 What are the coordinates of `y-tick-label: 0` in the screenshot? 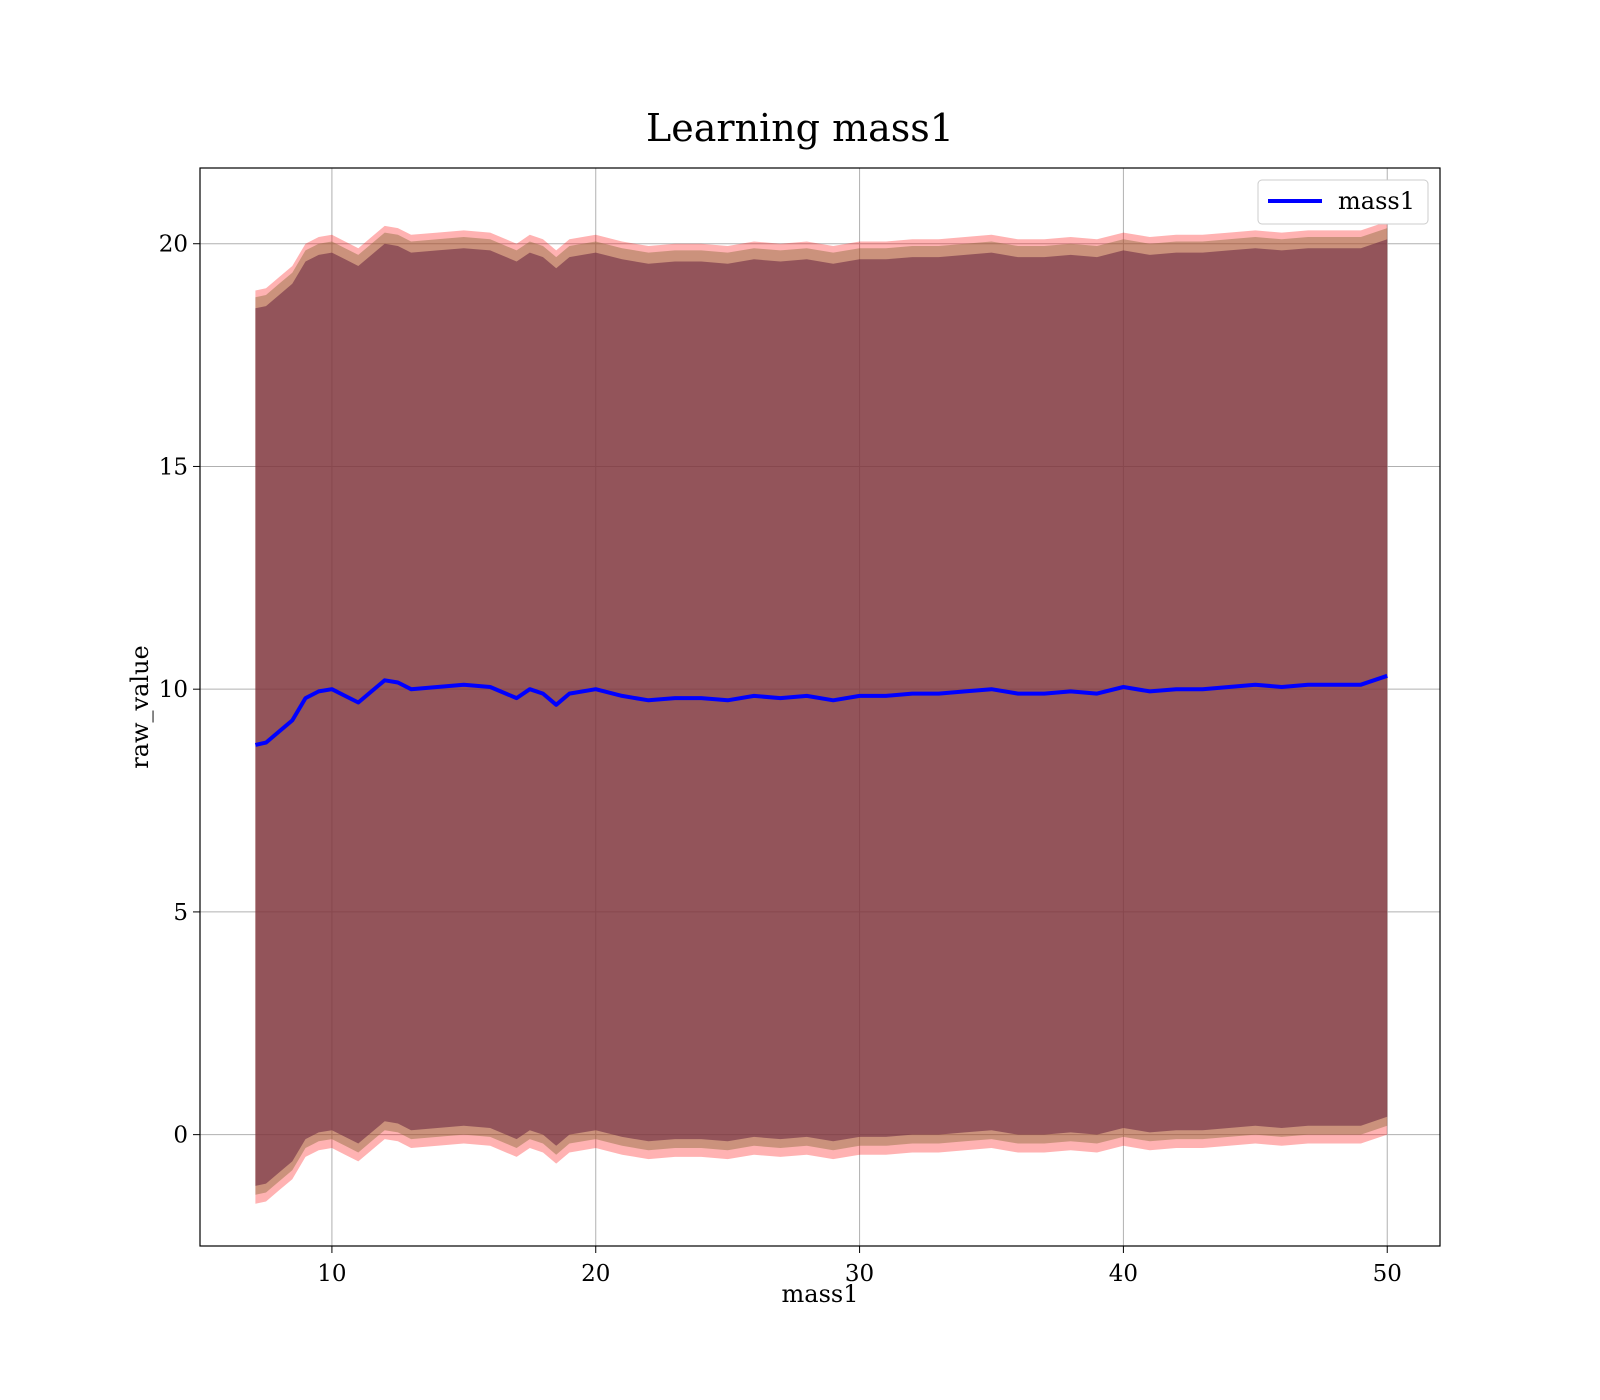 It's located at (180, 1136).